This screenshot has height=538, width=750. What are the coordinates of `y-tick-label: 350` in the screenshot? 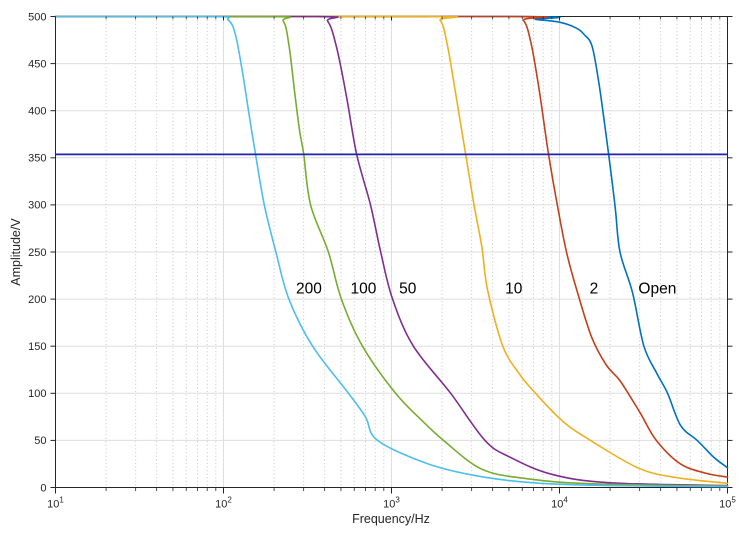 It's located at (37, 159).